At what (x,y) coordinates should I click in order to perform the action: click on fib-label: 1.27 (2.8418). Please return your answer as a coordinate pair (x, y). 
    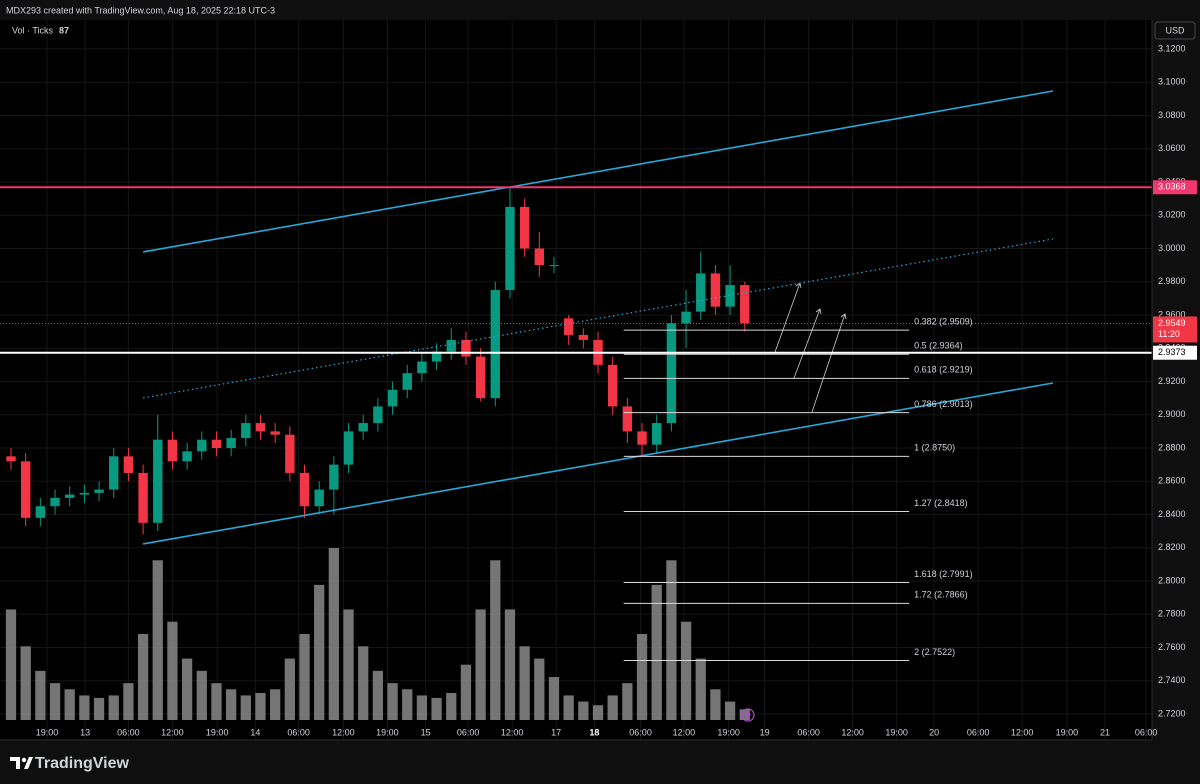
    Looking at the image, I should click on (941, 503).